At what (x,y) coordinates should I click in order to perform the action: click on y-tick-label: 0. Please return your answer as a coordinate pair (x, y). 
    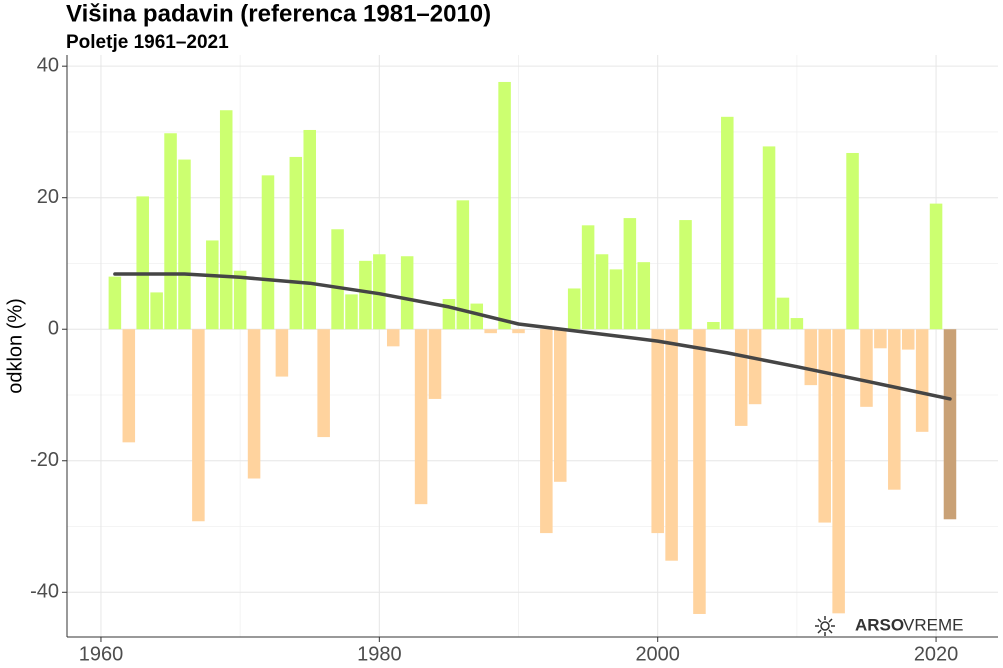
    Looking at the image, I should click on (53, 329).